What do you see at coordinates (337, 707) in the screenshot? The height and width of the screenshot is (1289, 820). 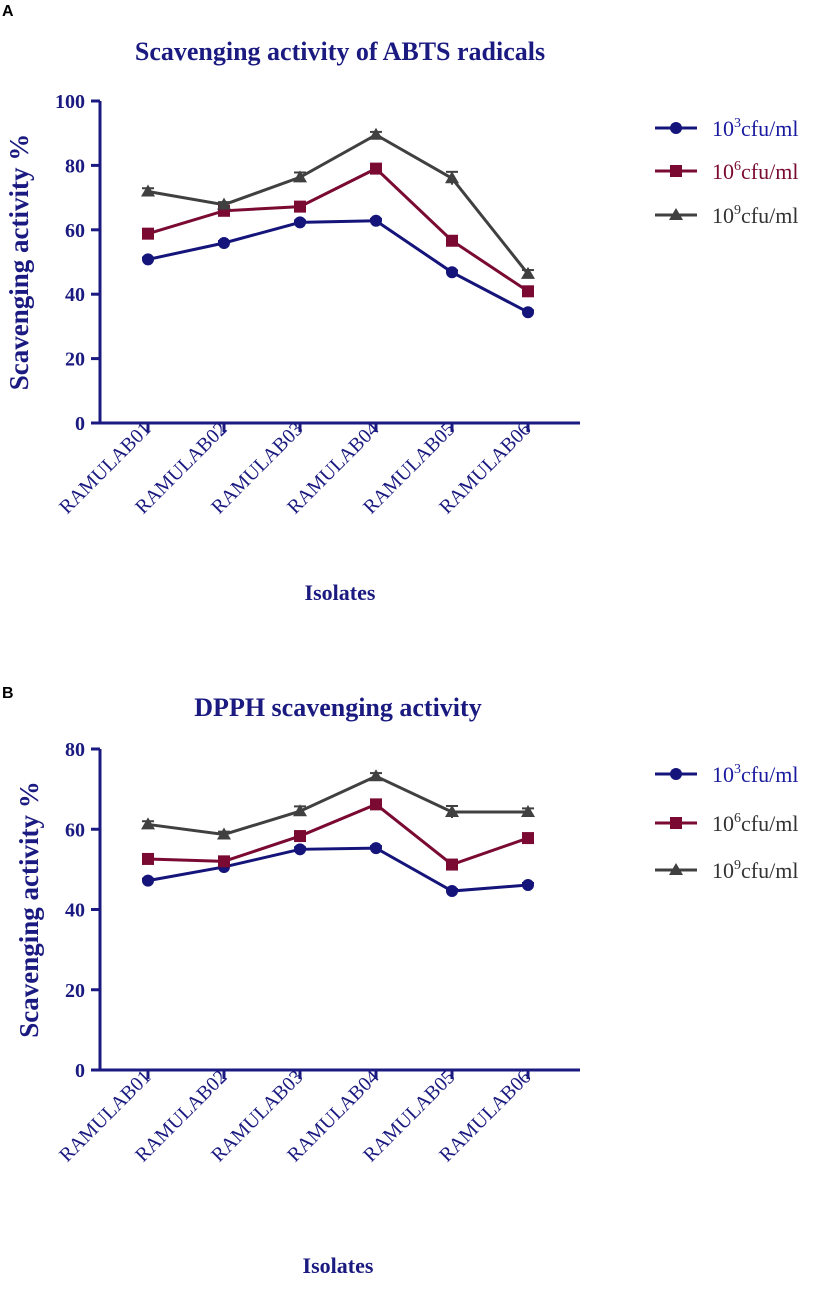 I see `chart-title: DPPH scavenging activity` at bounding box center [337, 707].